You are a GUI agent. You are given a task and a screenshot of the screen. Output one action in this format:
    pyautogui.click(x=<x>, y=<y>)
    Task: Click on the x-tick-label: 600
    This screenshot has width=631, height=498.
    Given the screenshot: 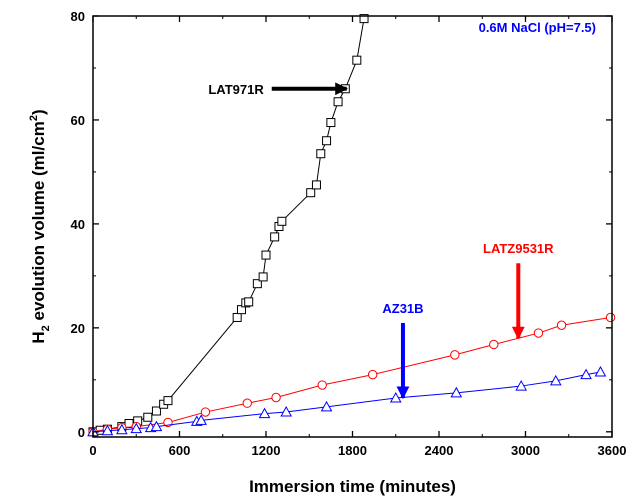 What is the action you would take?
    pyautogui.click(x=180, y=450)
    